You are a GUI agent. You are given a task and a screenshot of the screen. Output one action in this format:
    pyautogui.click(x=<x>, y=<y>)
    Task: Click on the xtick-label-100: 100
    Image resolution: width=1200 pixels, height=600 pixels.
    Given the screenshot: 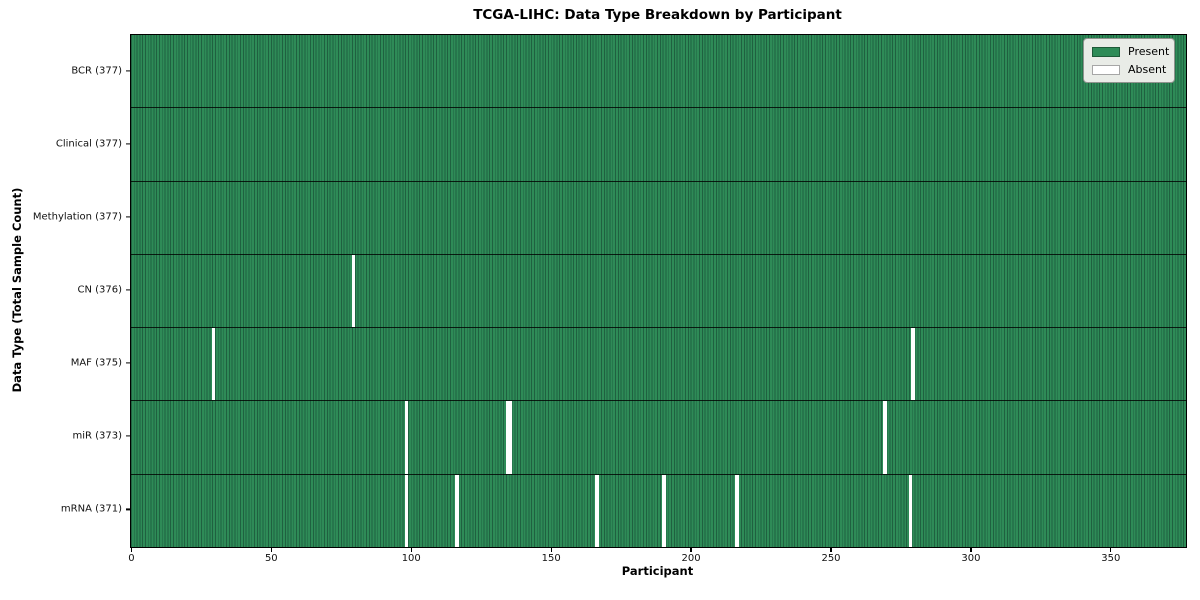 What is the action you would take?
    pyautogui.click(x=411, y=558)
    